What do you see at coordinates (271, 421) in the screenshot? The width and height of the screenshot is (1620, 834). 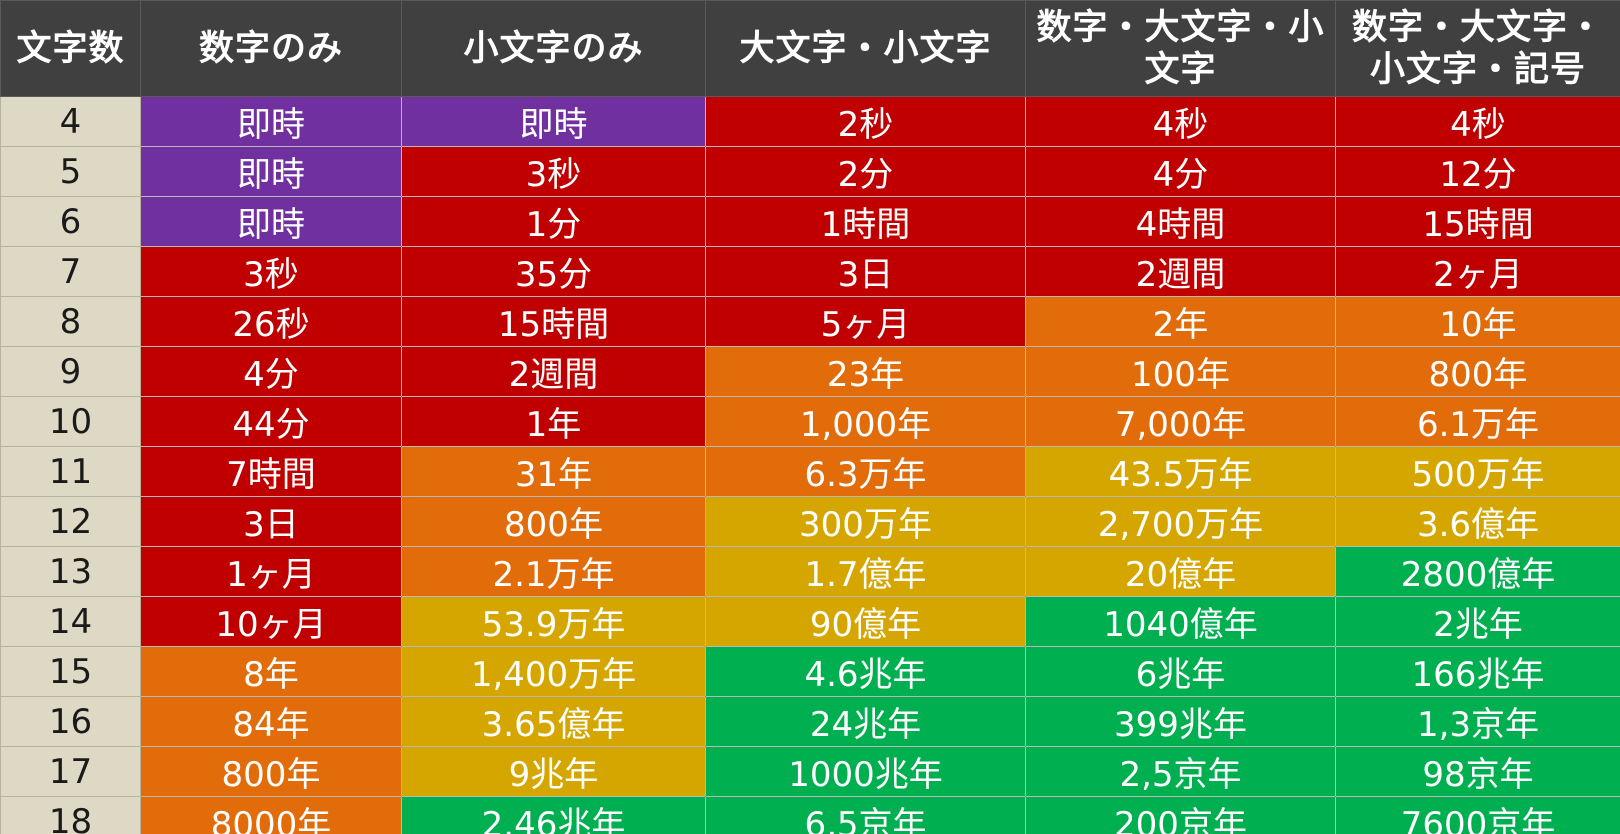 I see `table-cell: 44分` at bounding box center [271, 421].